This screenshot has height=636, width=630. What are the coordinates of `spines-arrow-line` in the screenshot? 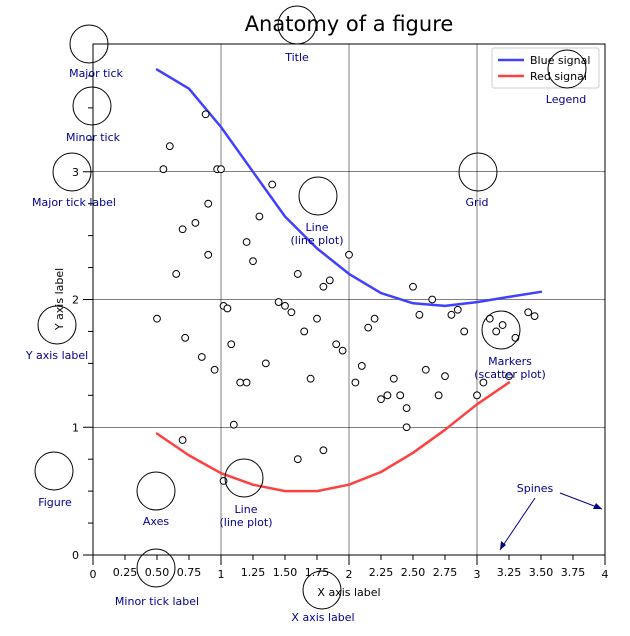 It's located at (517, 524).